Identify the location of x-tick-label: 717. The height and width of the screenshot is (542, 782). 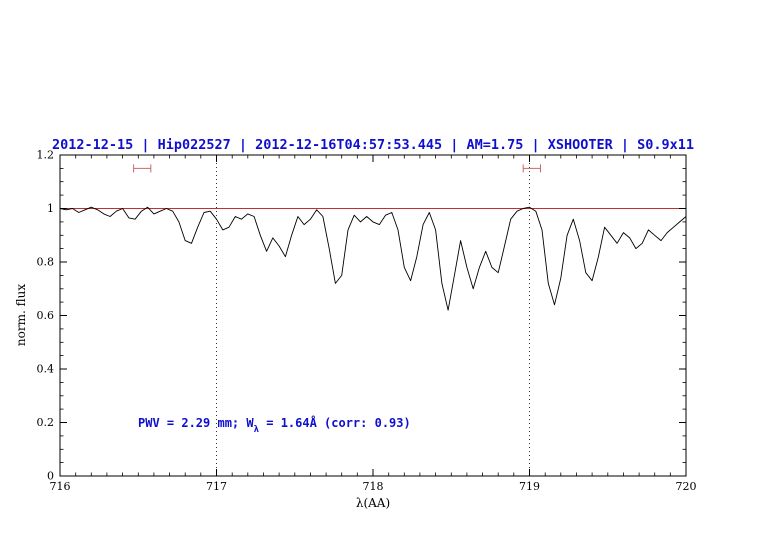
(216, 486).